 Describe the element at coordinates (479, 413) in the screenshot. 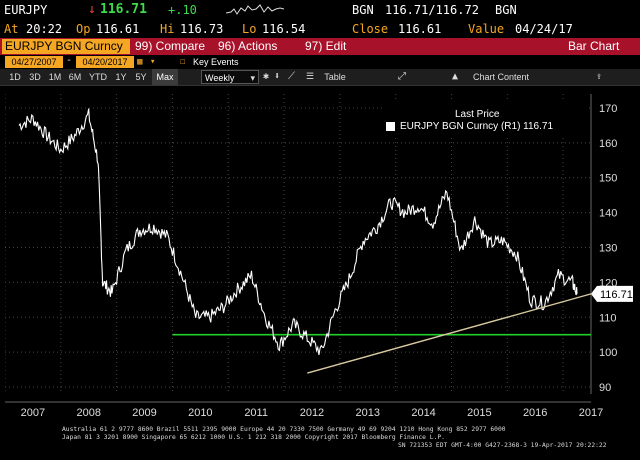

I see `x-tick-label: 2015` at that location.